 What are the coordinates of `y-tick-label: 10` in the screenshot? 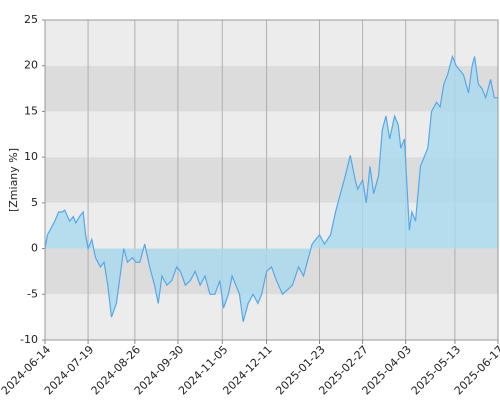 It's located at (31, 156).